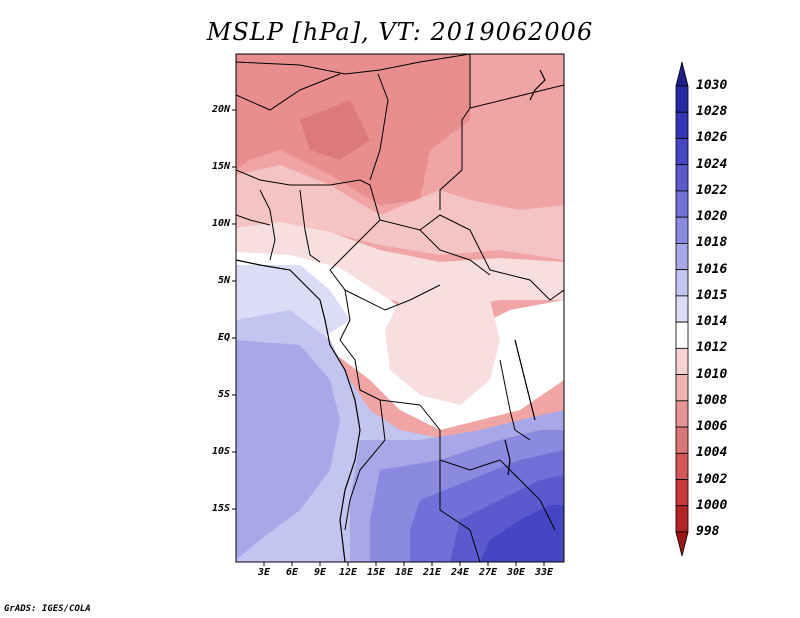 This screenshot has width=800, height=618. Describe the element at coordinates (712, 269) in the screenshot. I see `colorbar-level-label: 1016` at that location.